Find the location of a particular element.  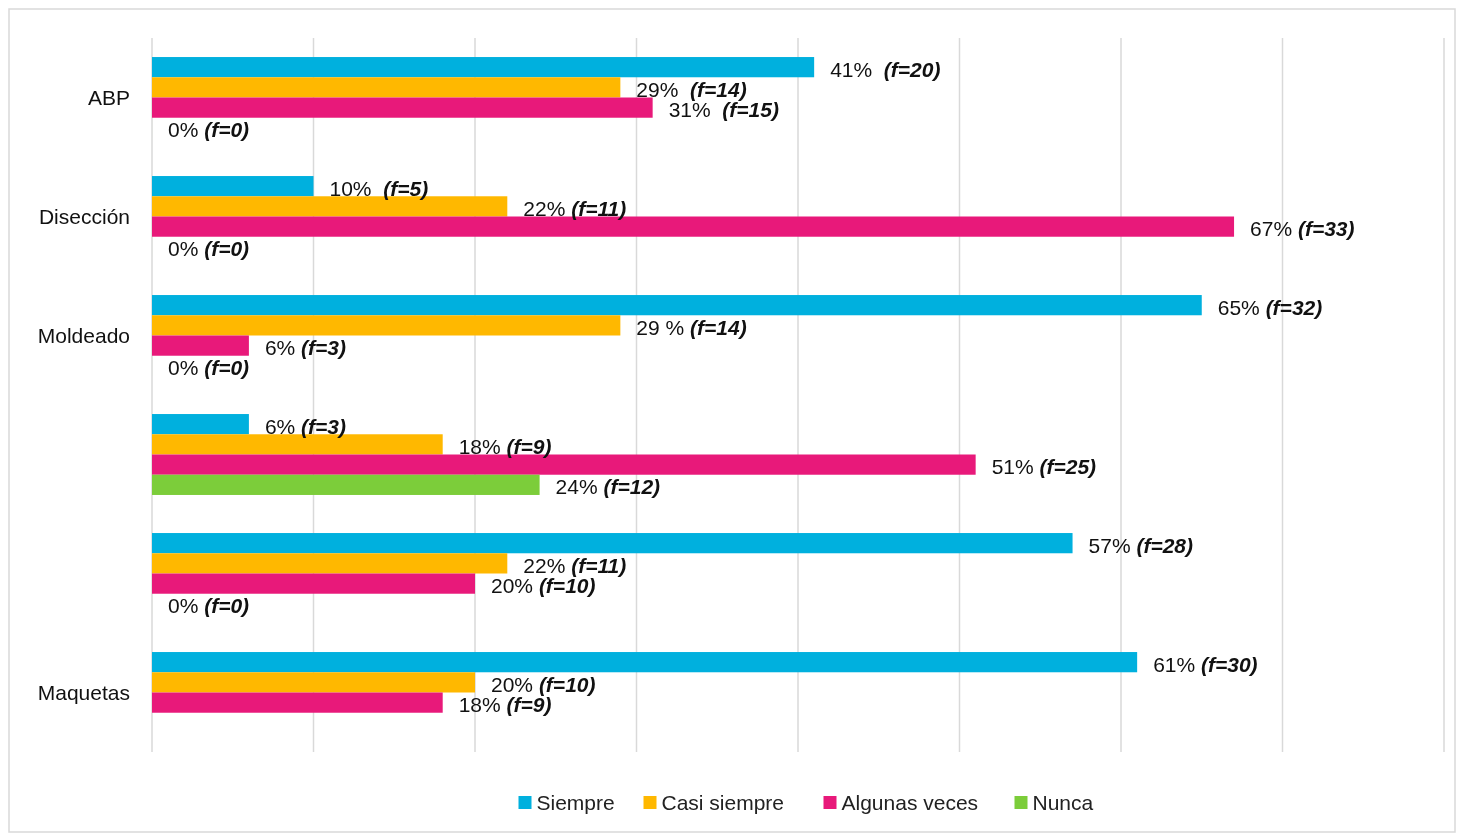

y-tick-label: Disección is located at coordinates (84, 216).